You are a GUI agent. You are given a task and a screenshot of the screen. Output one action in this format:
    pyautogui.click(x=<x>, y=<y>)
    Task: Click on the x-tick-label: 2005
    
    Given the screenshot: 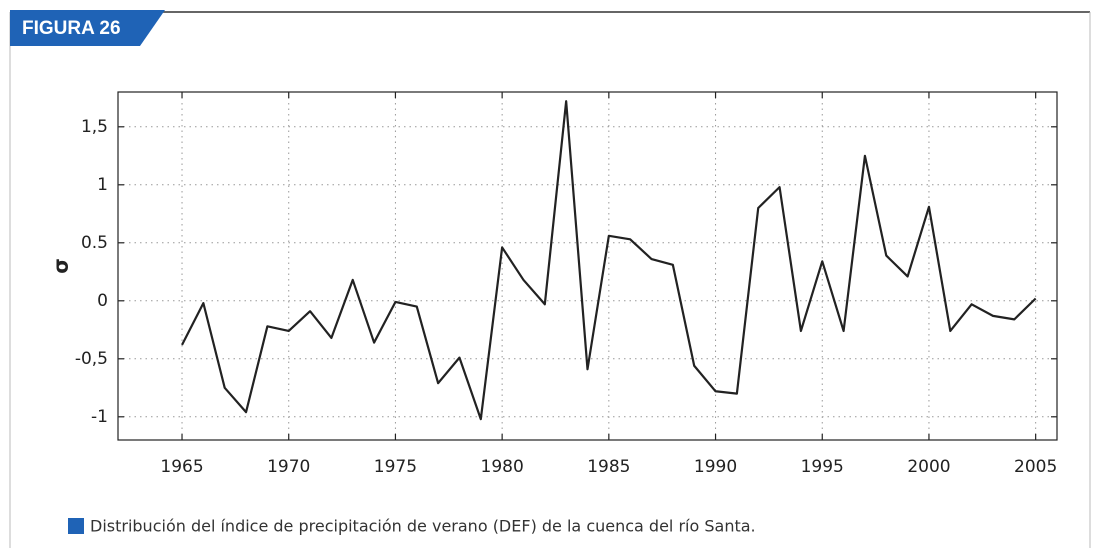 What is the action you would take?
    pyautogui.click(x=1035, y=467)
    